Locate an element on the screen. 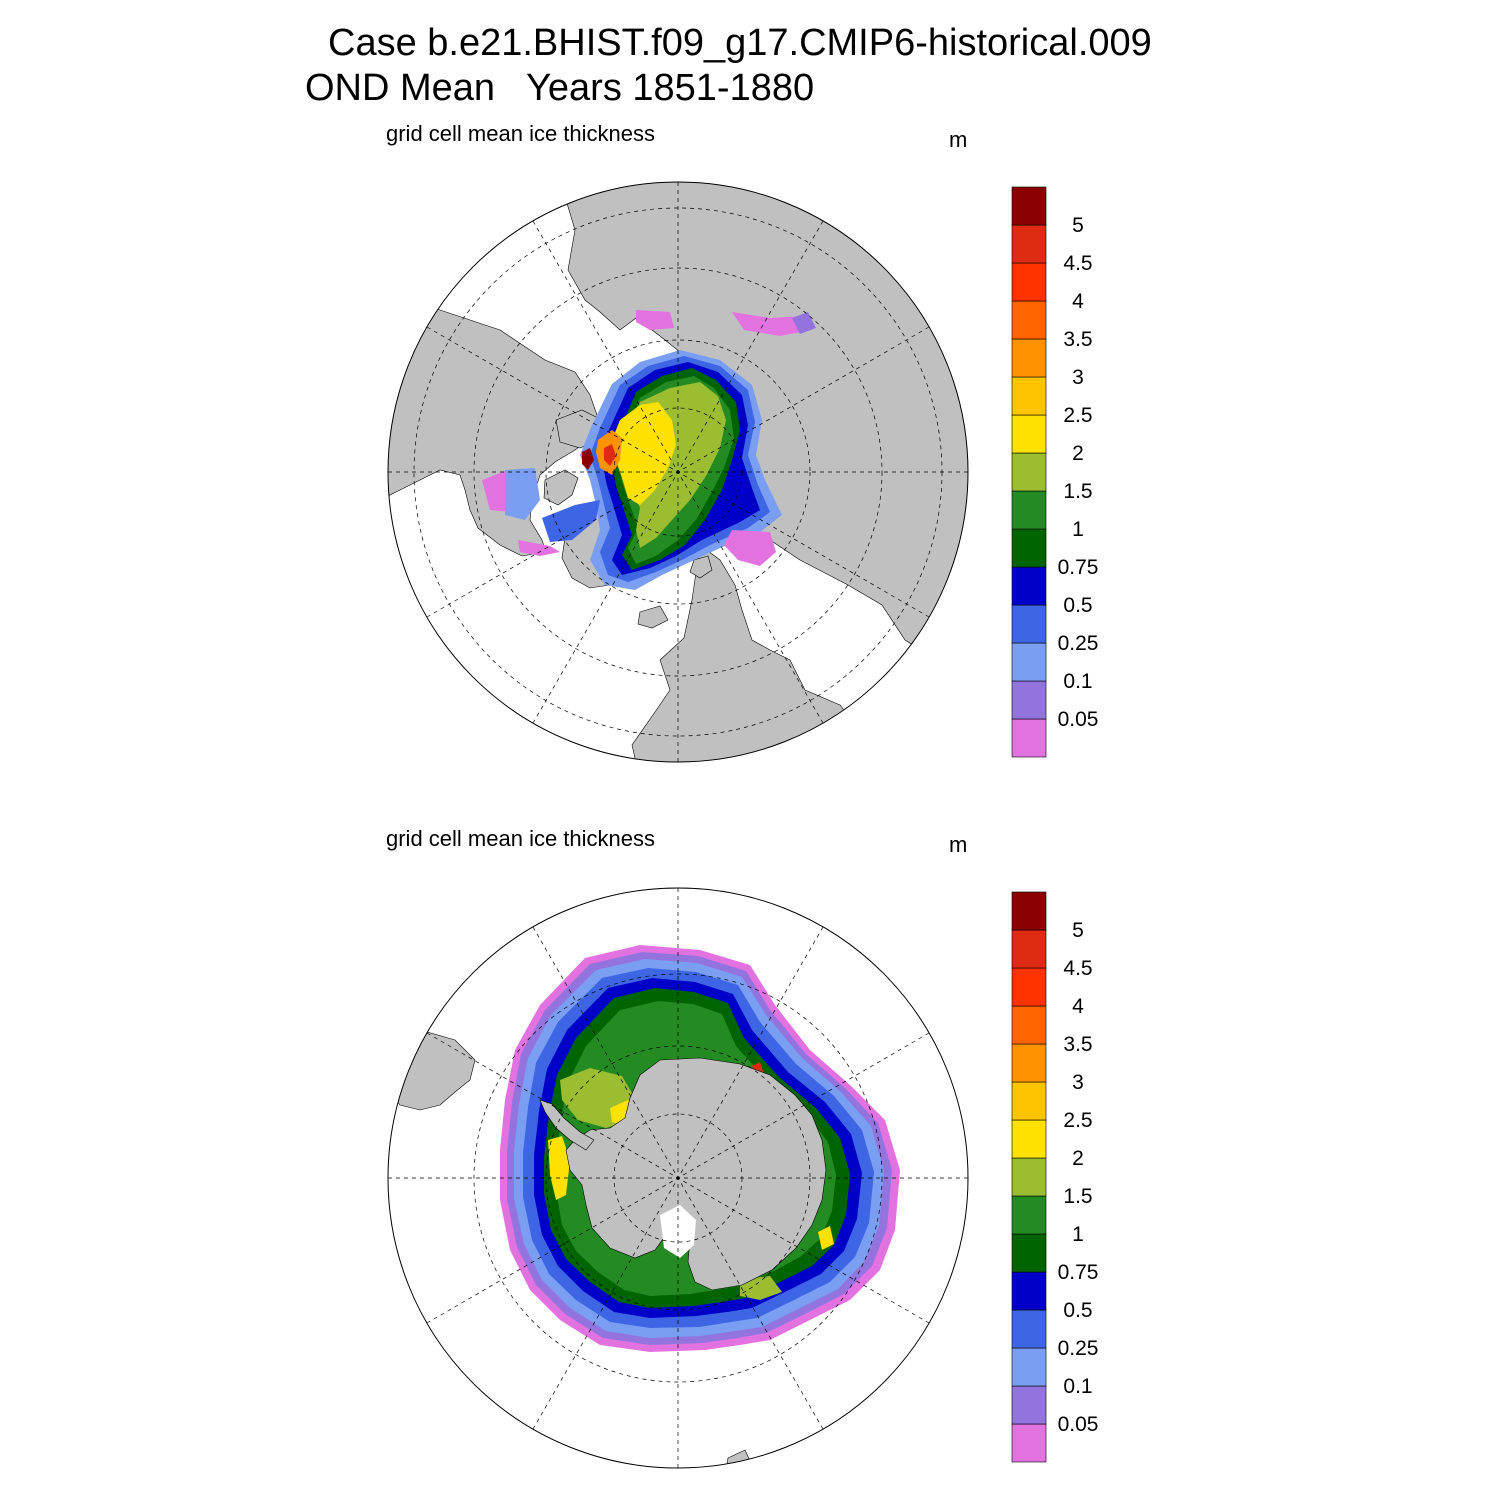 The image size is (1500, 1500). south-land-ross-ice-white is located at coordinates (678, 1231).